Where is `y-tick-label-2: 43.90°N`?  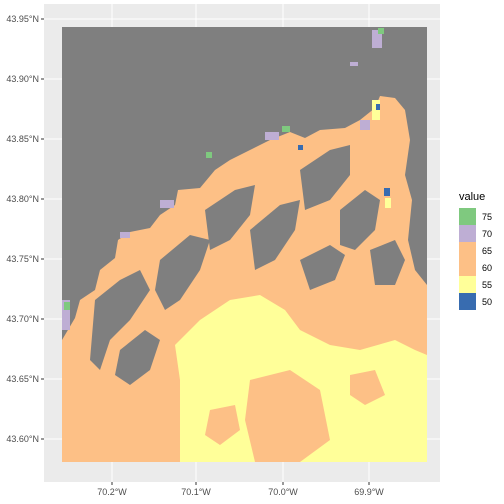
y-tick-label-2: 43.90°N is located at coordinates (22, 79).